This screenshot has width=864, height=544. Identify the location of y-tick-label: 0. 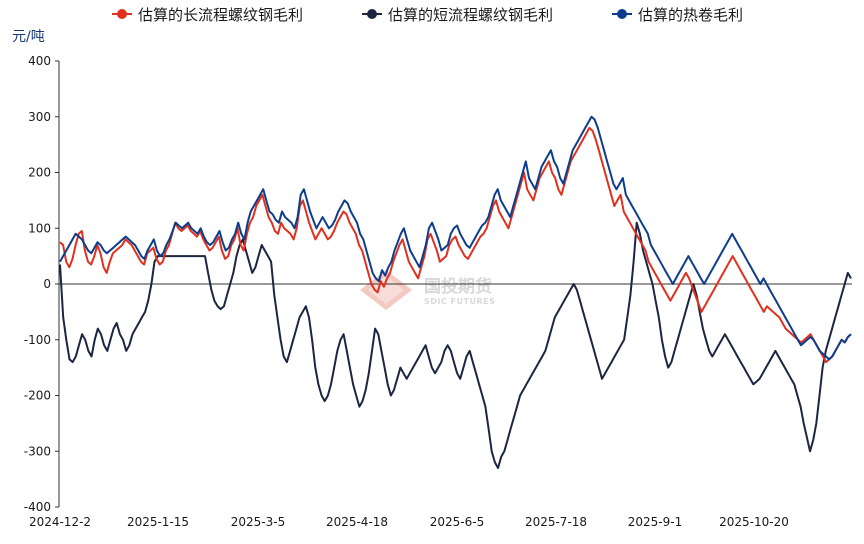
(47, 284).